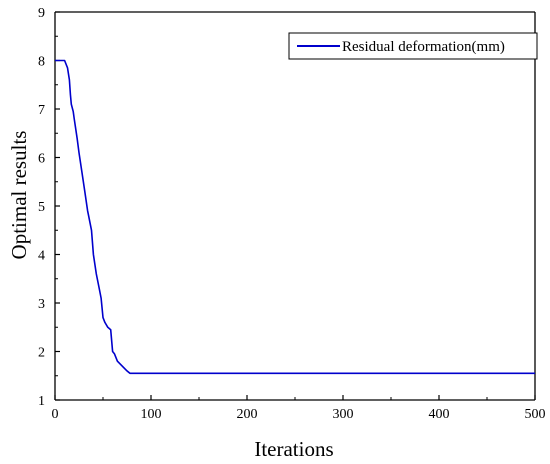  Describe the element at coordinates (49, 207) in the screenshot. I see `y-axis-ticks: 1 2 3 4 5 6 7 8 9` at that location.